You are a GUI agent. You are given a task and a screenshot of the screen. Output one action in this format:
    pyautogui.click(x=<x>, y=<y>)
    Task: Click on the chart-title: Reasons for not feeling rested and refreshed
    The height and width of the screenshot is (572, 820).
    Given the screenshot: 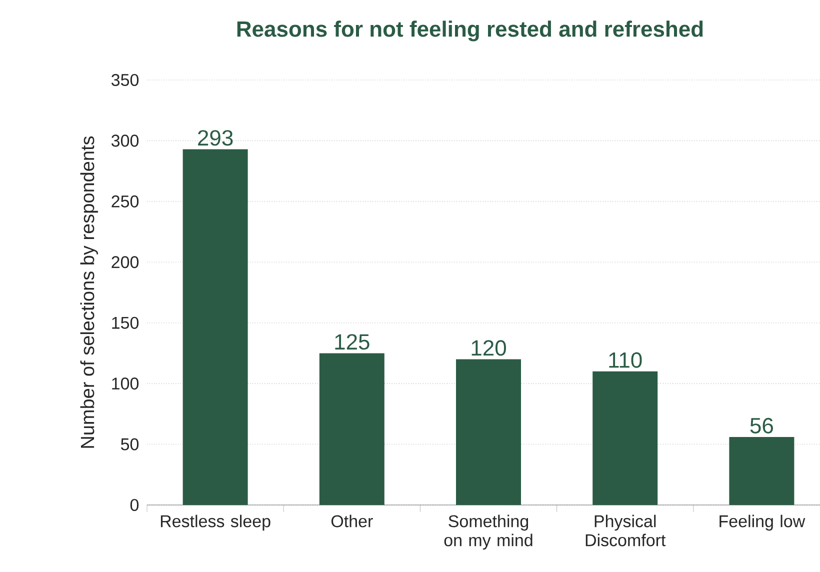 What is the action you would take?
    pyautogui.click(x=470, y=31)
    